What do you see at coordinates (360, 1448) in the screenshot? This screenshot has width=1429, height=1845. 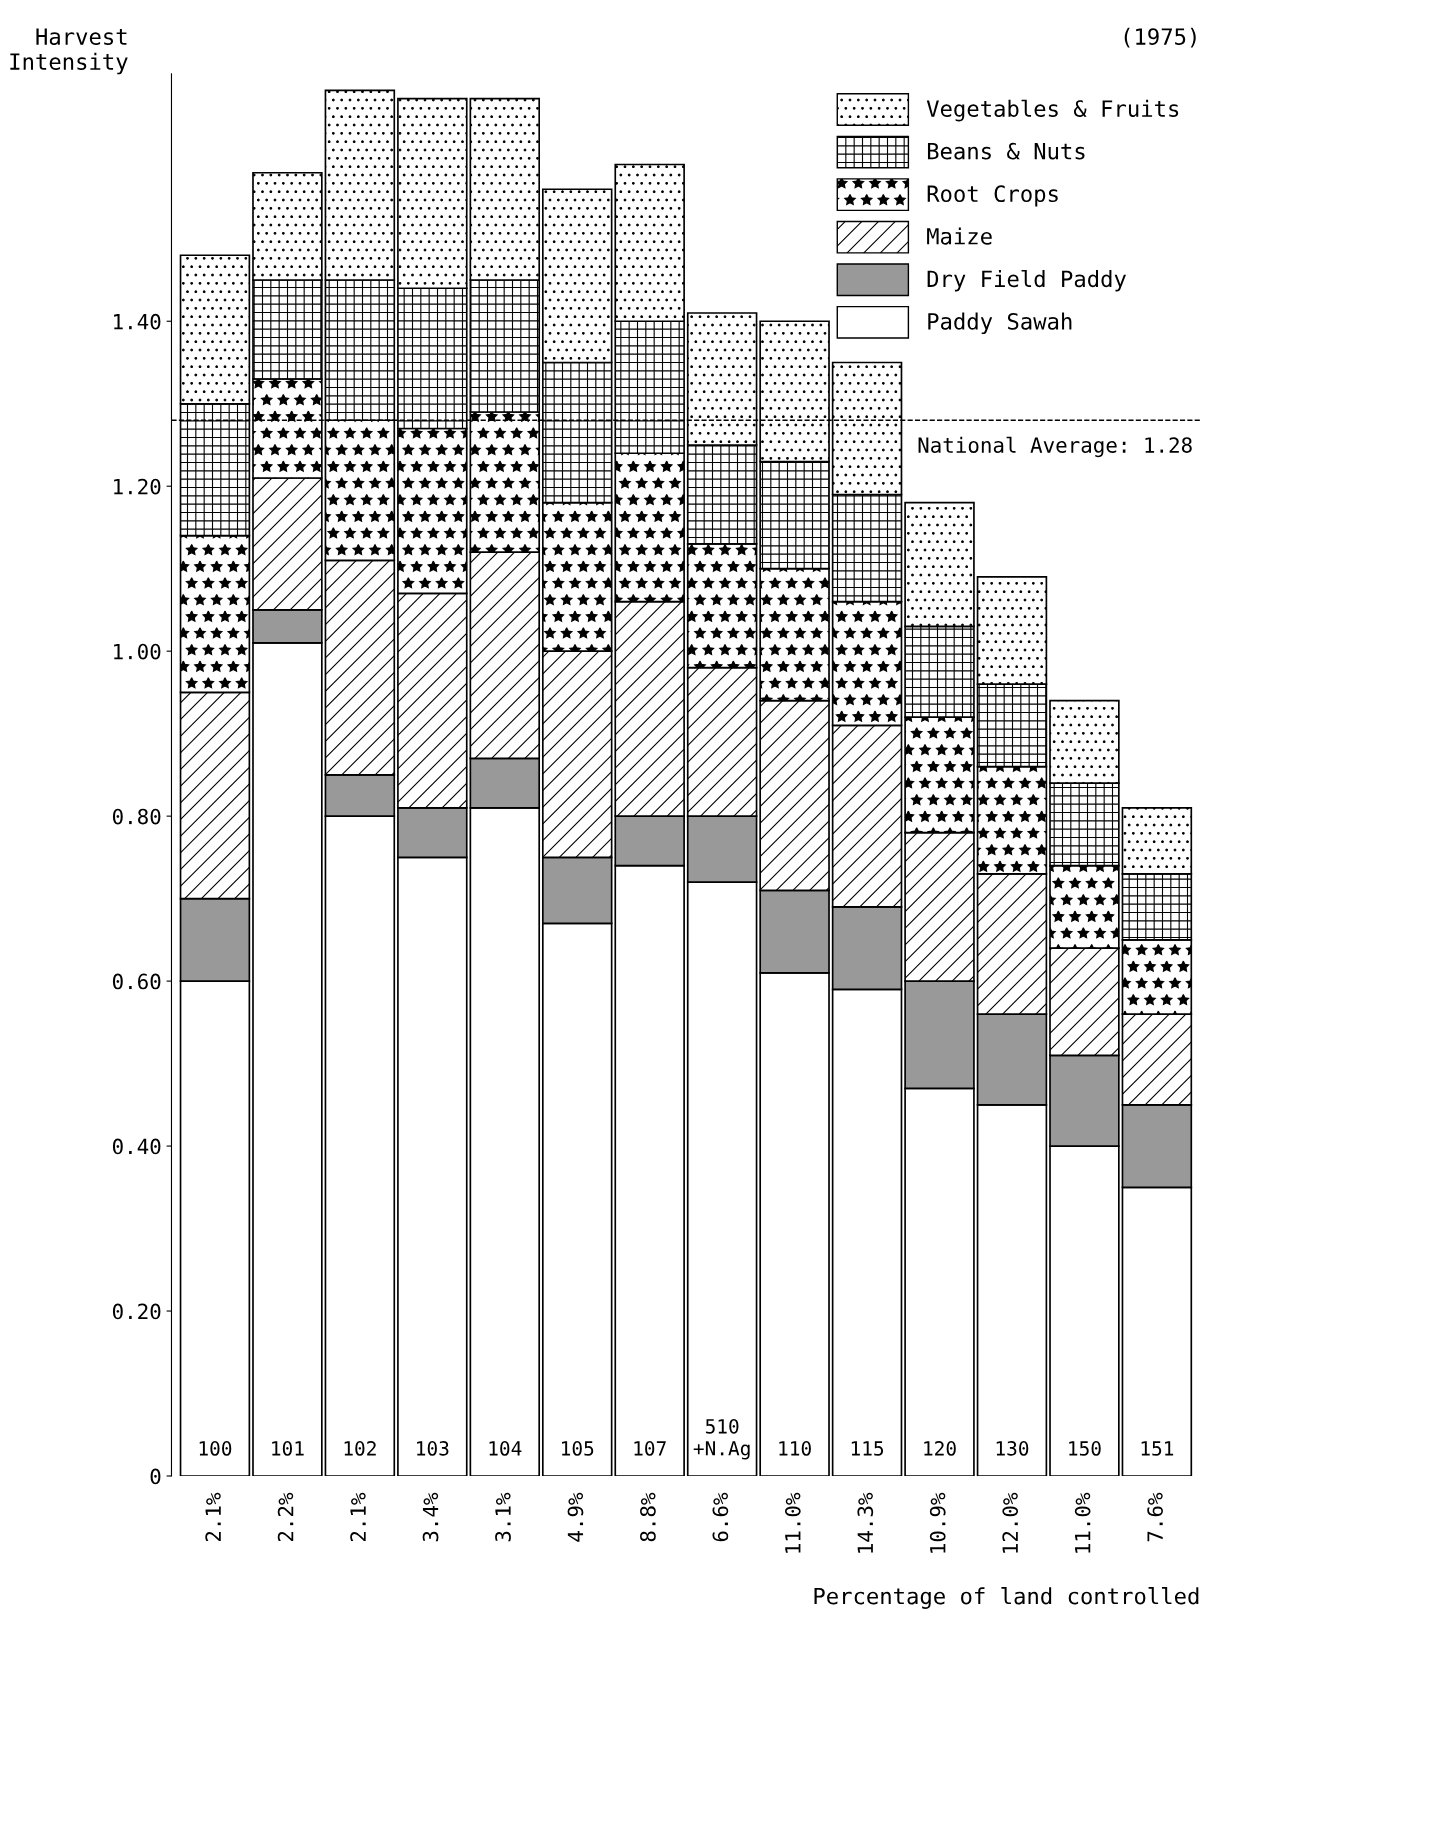 I see `x-tick-label: 102` at bounding box center [360, 1448].